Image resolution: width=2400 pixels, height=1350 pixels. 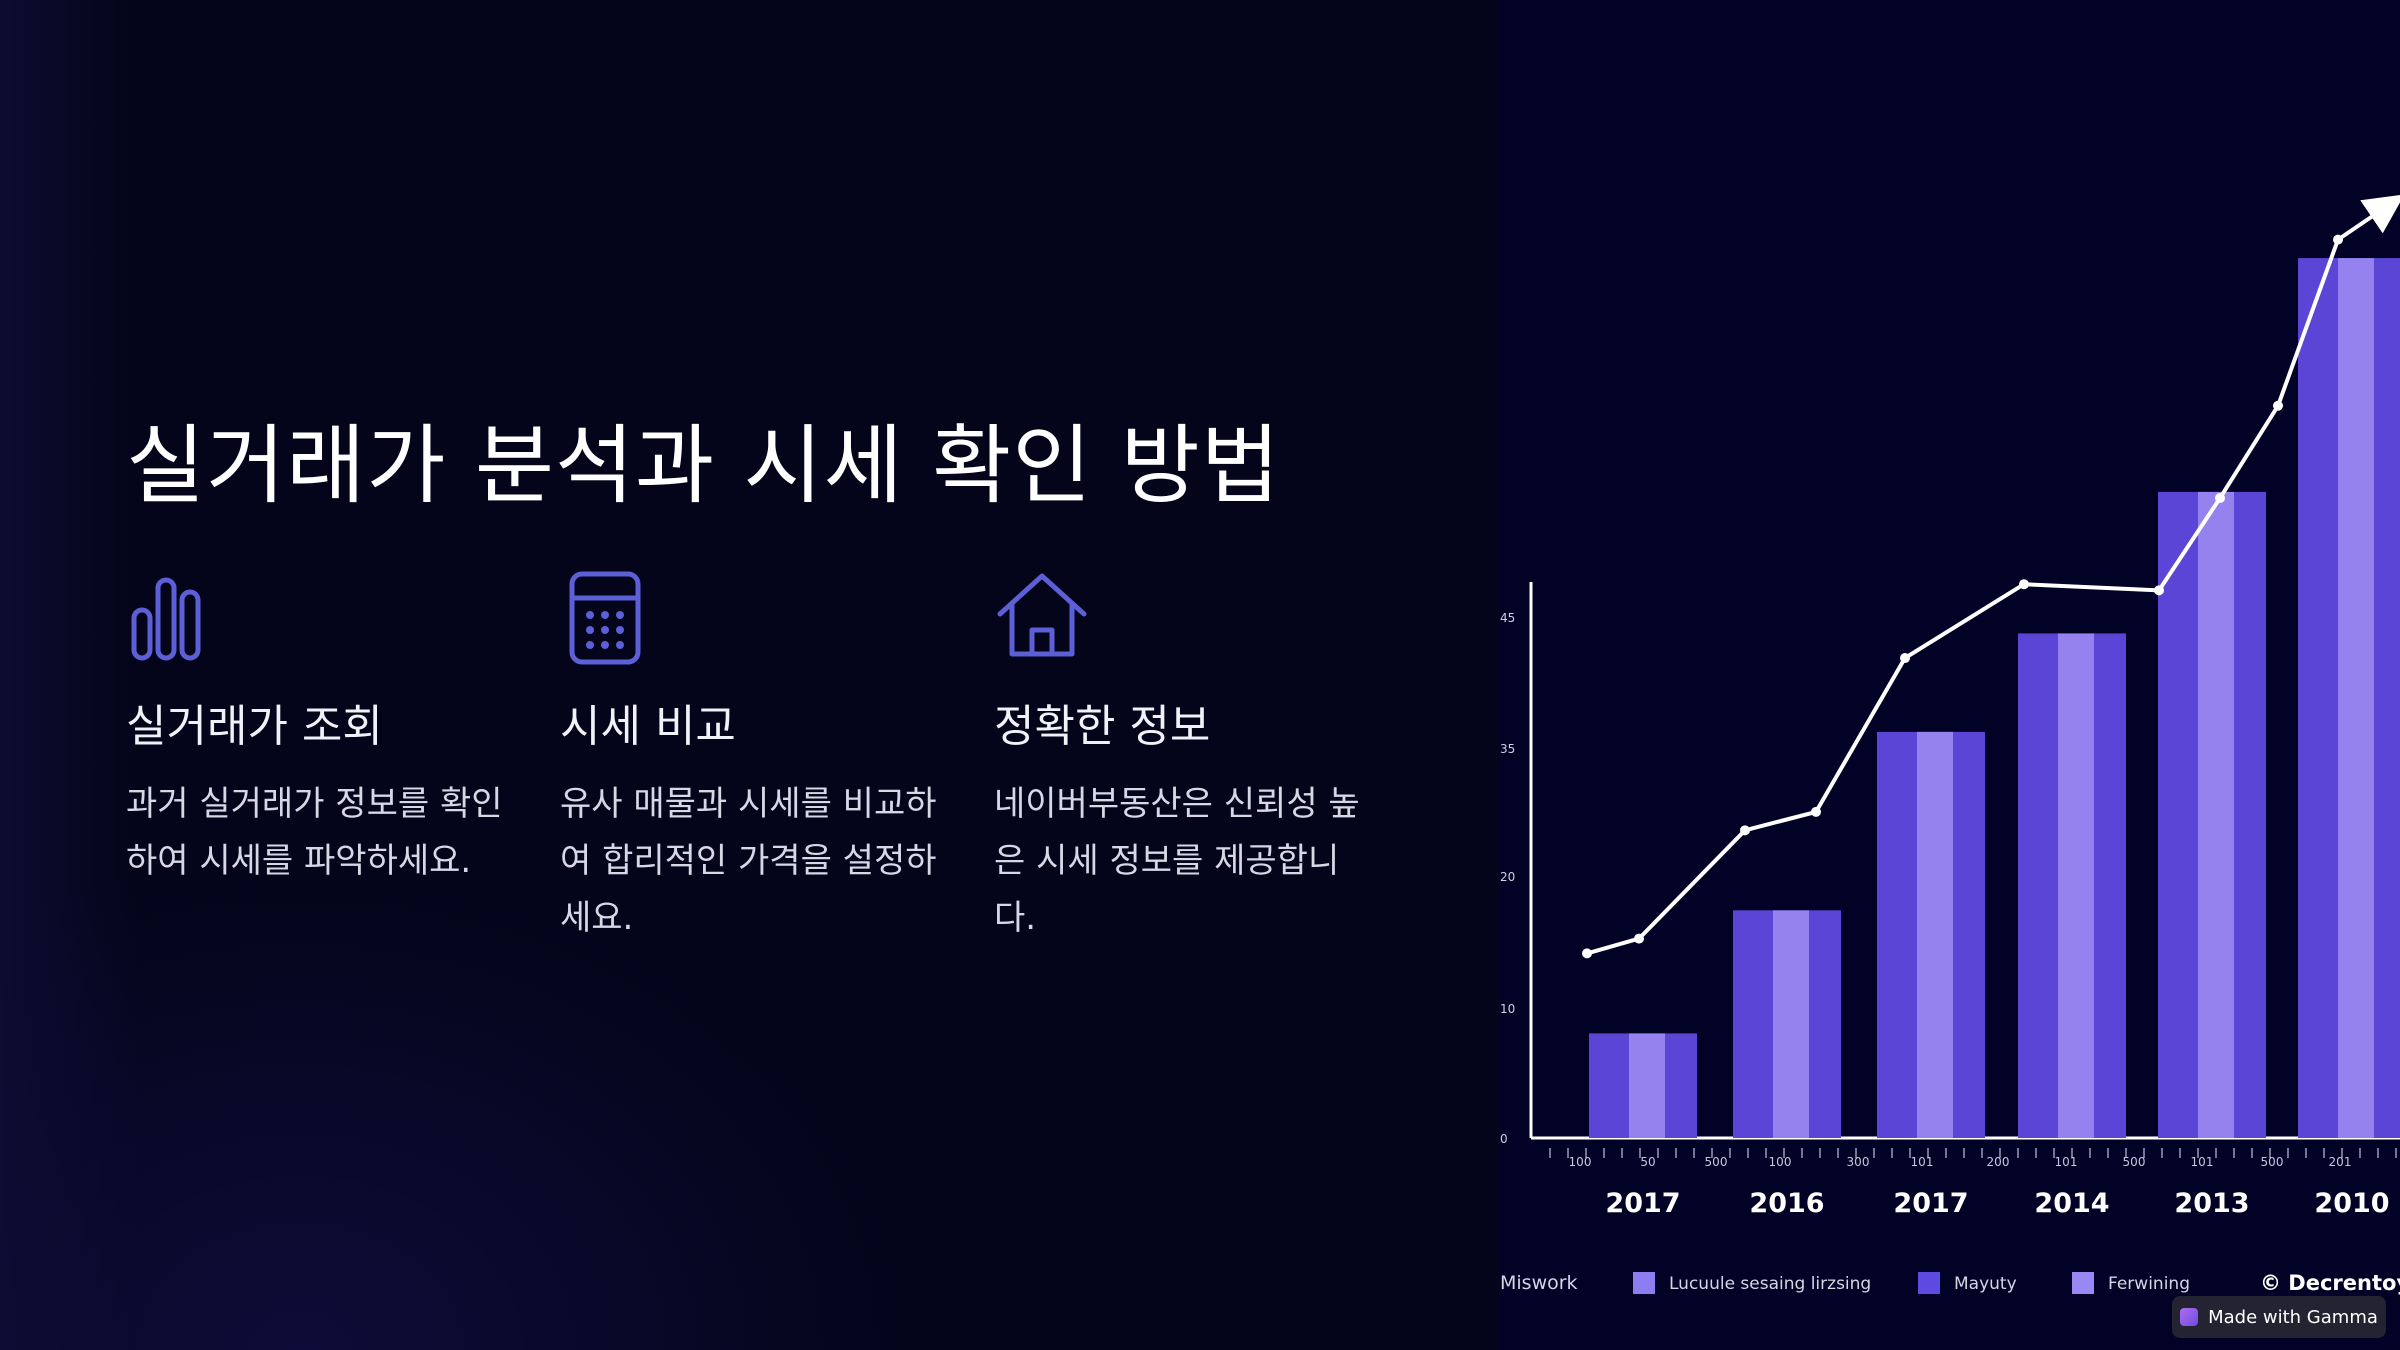 What do you see at coordinates (254, 726) in the screenshot?
I see `feature-title: 실거래가 조회` at bounding box center [254, 726].